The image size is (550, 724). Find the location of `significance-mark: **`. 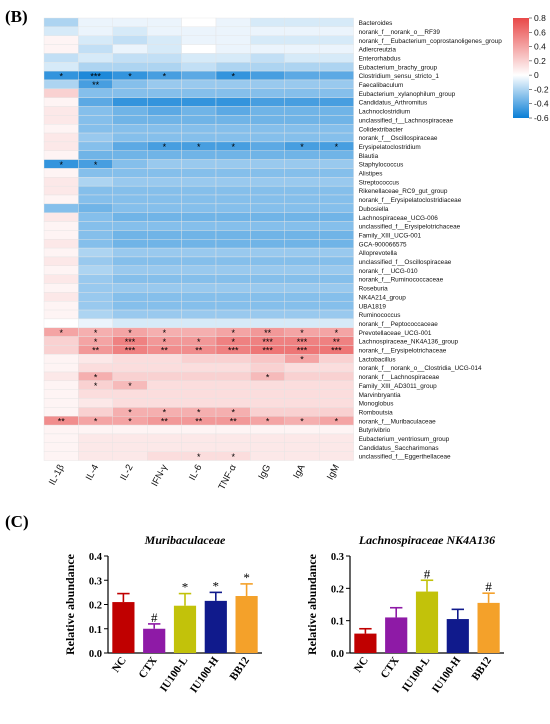

significance-mark: ** is located at coordinates (234, 422).